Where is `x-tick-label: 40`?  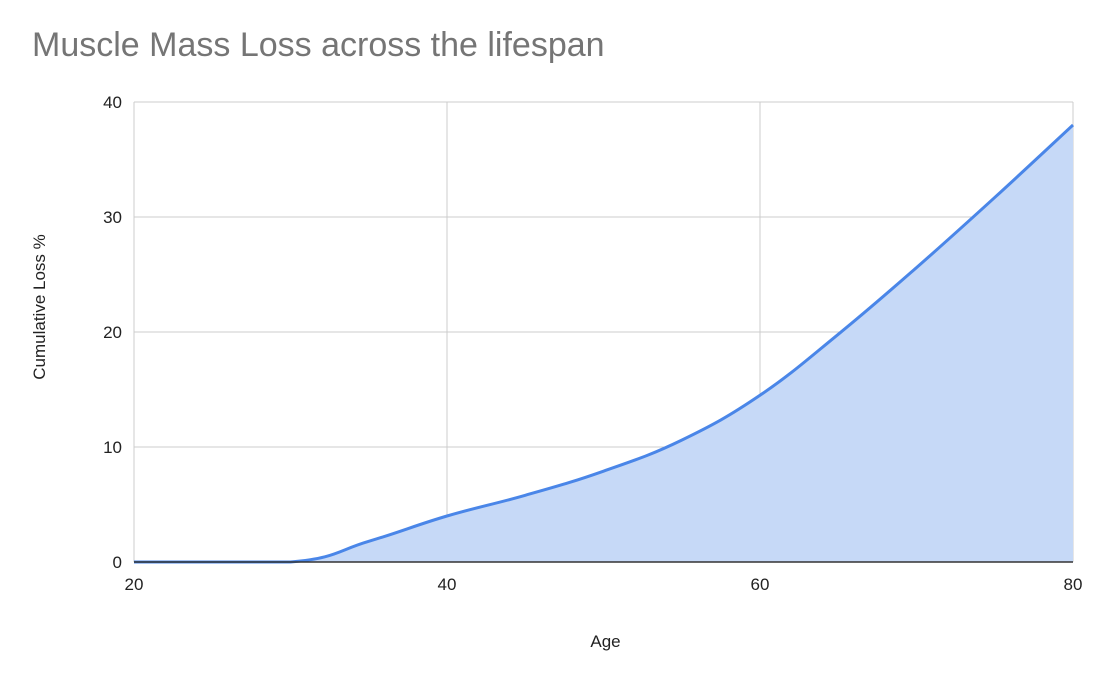 x-tick-label: 40 is located at coordinates (447, 584).